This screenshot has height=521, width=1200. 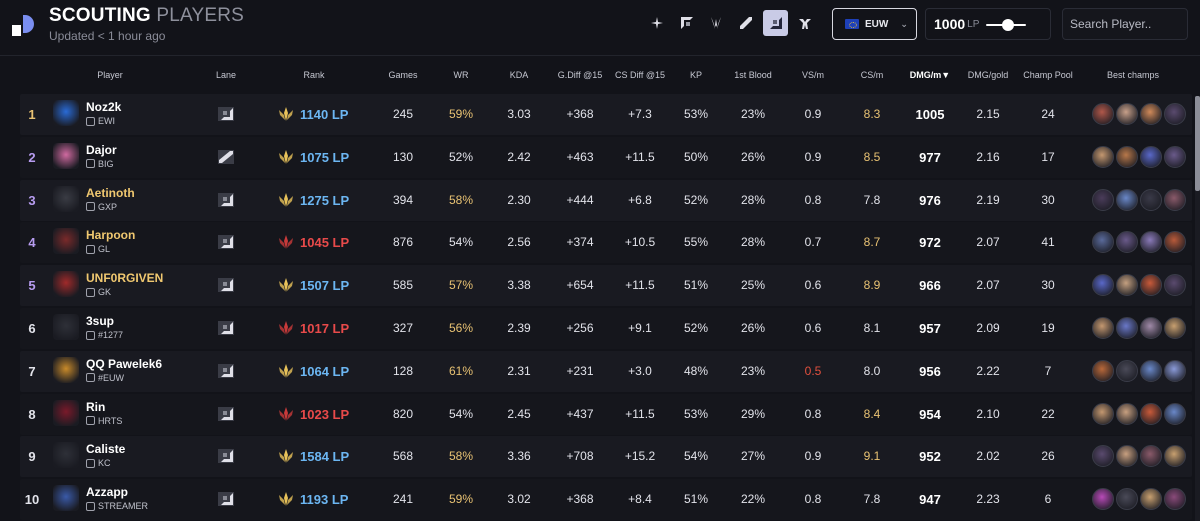 I want to click on vision-score-cell: 0.8, so click(x=813, y=413).